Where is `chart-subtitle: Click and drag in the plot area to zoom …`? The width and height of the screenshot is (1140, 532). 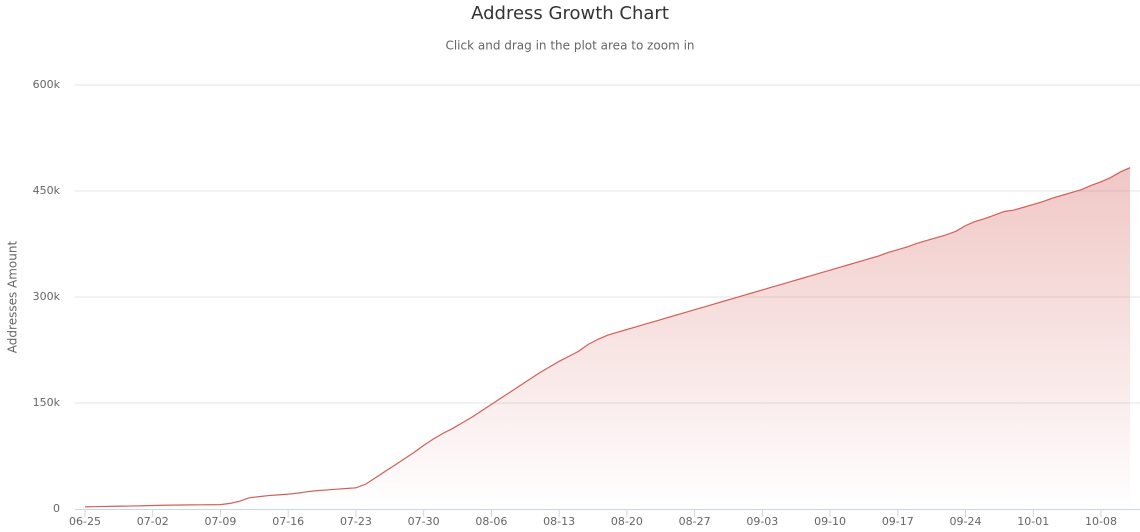 chart-subtitle: Click and drag in the plot area to zoom … is located at coordinates (569, 46).